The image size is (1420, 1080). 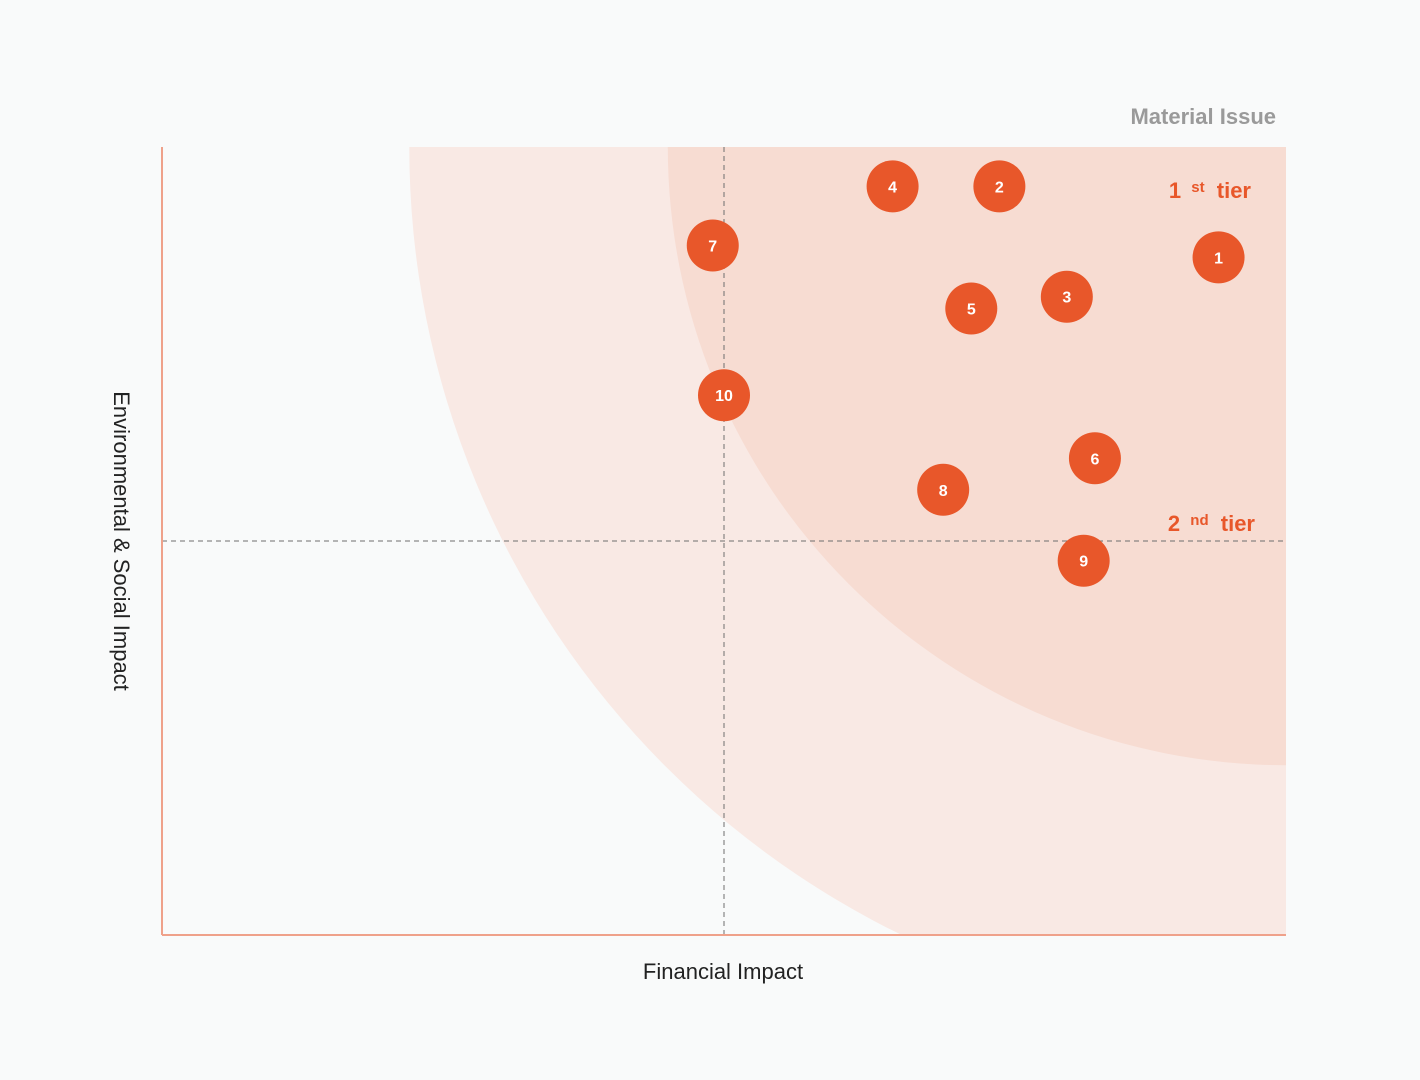 I want to click on point-label: 1, so click(x=1218, y=258).